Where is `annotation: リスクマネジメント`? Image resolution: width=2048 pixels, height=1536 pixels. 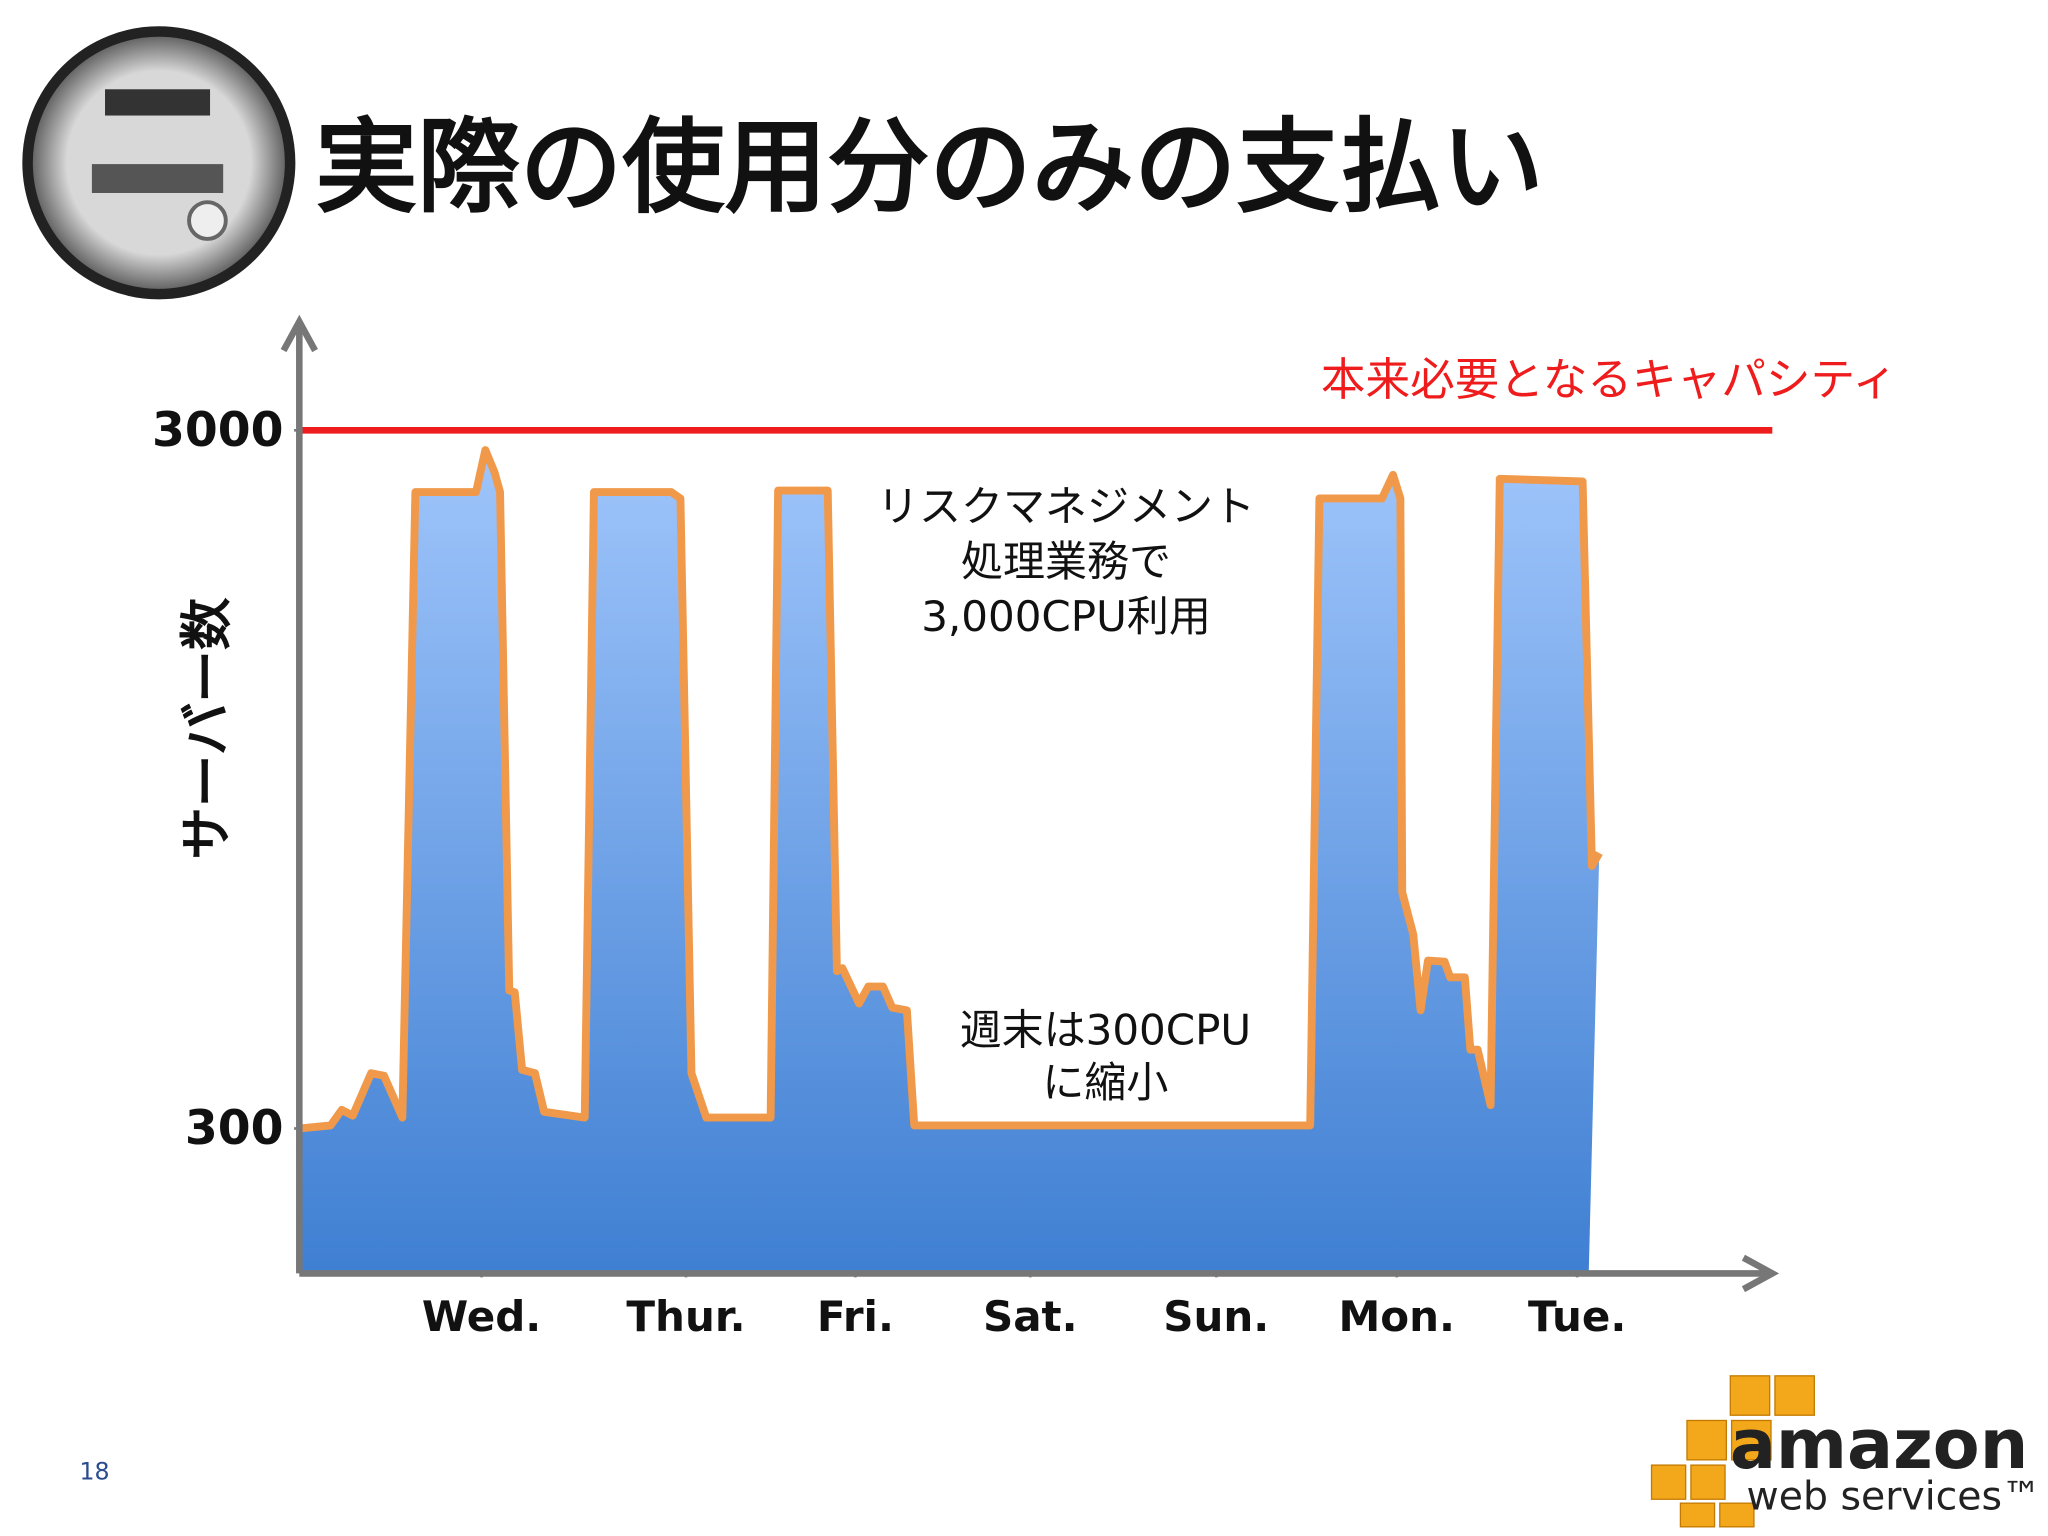
annotation: リスクマネジメント is located at coordinates (1066, 506).